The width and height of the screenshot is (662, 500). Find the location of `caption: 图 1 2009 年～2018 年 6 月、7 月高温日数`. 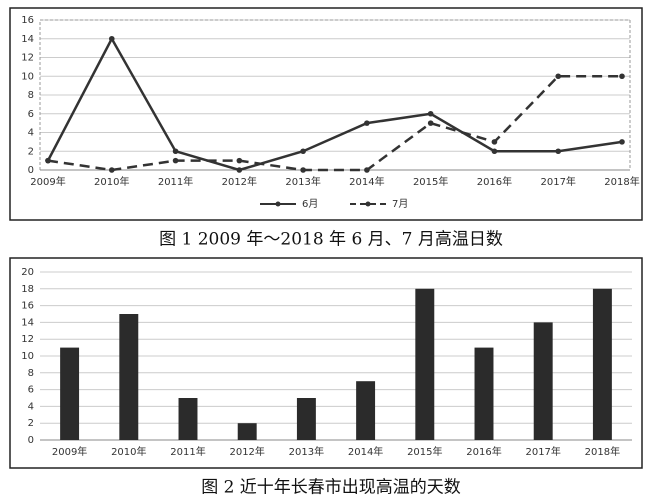

caption: 图 1 2009 年～2018 年 6 月、7 月高温日数 is located at coordinates (331, 240).